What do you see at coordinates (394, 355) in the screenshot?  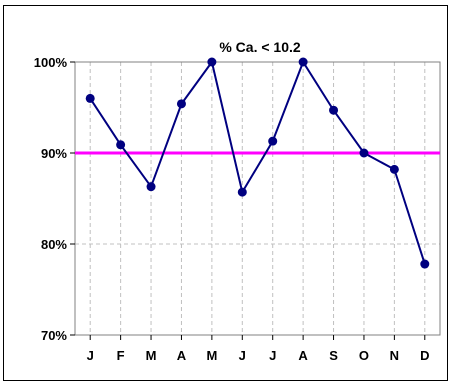 I see `x-tick-label: N` at bounding box center [394, 355].